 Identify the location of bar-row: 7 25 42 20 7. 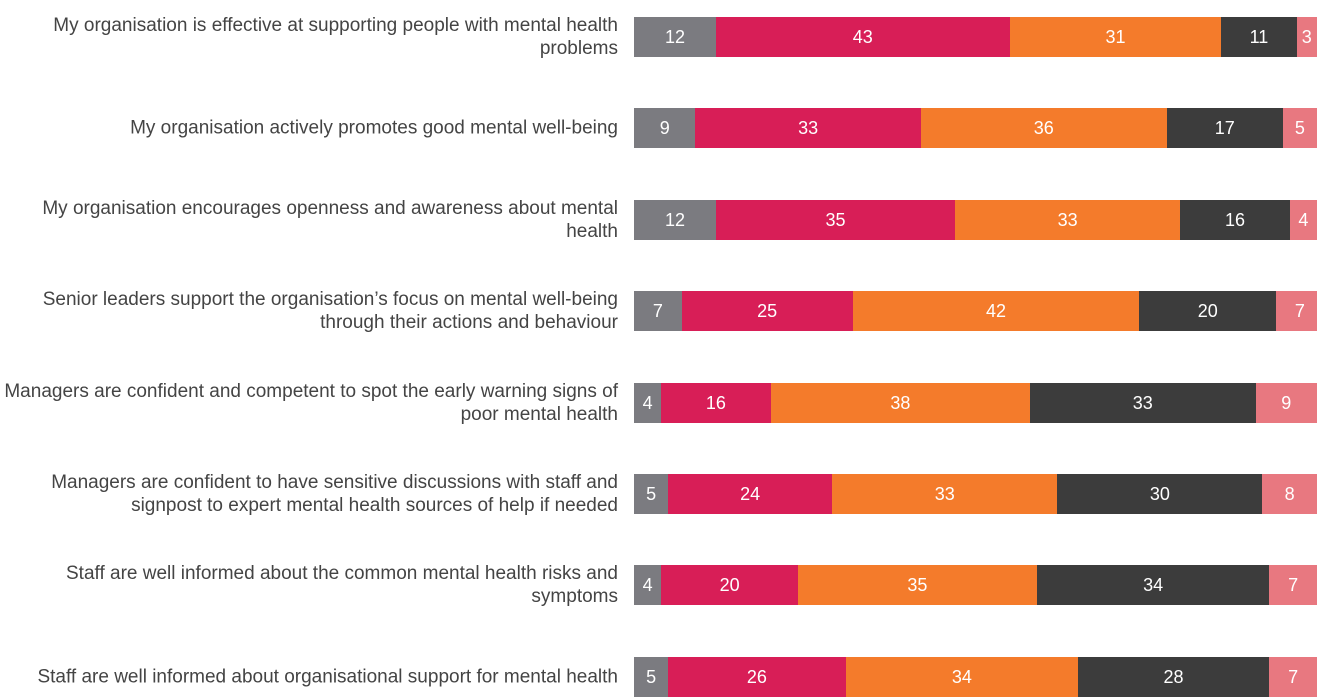
(975, 311).